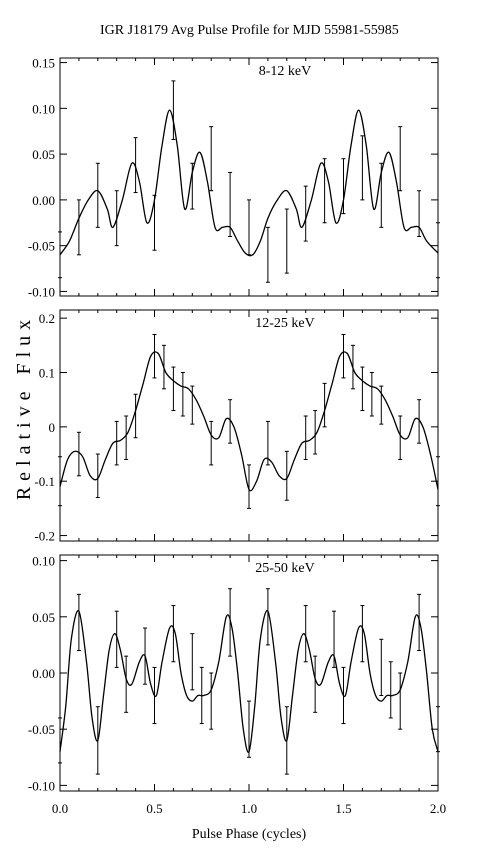  Describe the element at coordinates (343, 808) in the screenshot. I see `x-tick-label: 1.5` at that location.